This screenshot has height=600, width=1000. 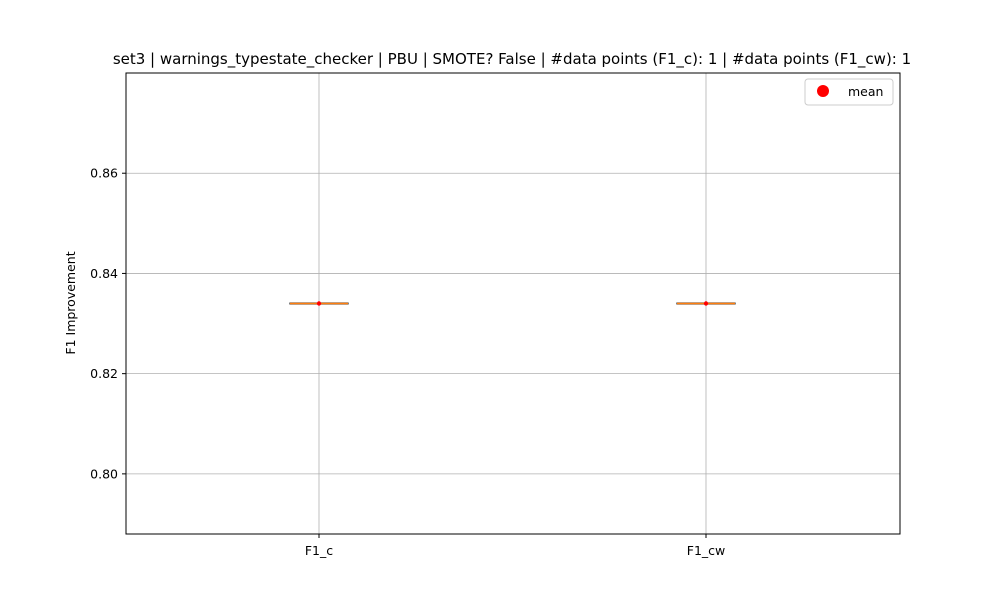 What do you see at coordinates (515, 546) in the screenshot?
I see `x-axis-ticks: F1_c F1_cw` at bounding box center [515, 546].